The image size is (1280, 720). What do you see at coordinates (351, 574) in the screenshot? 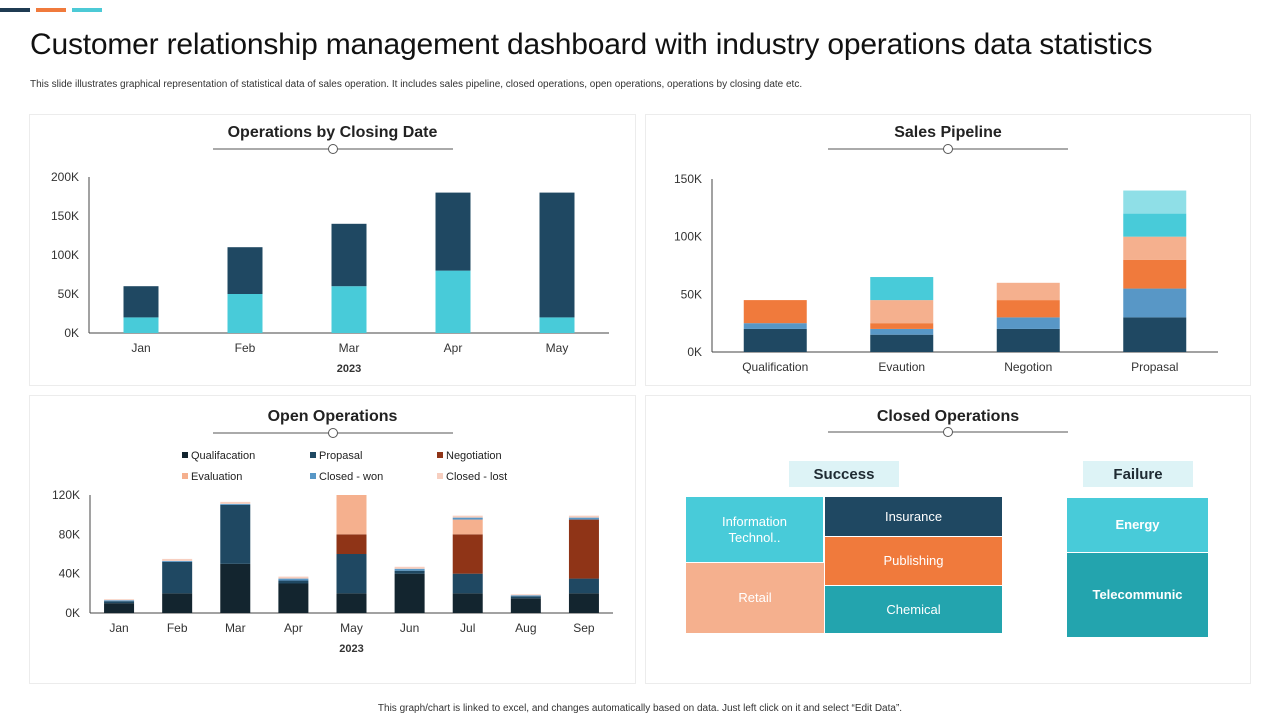
I see `bar-segment-may-propasal` at bounding box center [351, 574].